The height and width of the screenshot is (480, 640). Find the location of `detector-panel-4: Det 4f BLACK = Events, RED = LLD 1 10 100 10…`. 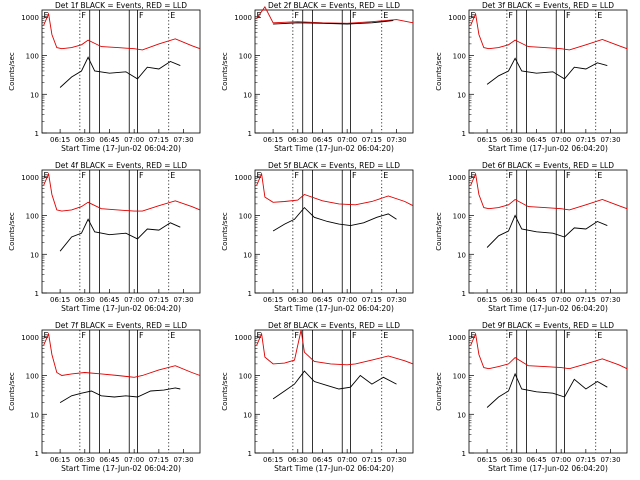

detector-panel-4: Det 4f BLACK = Events, RED = LLD 1 10 100 10… is located at coordinates (104, 237).